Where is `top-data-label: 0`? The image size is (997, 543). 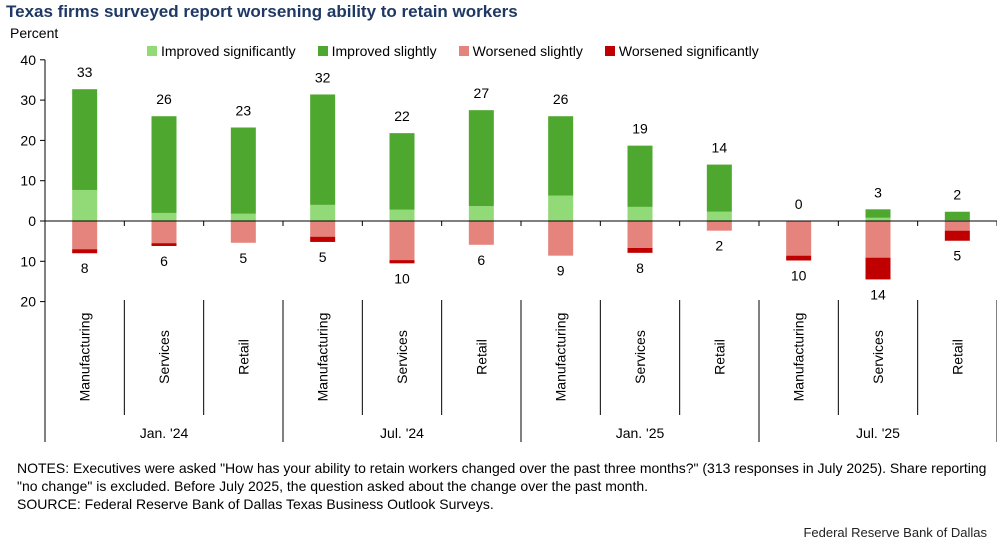 top-data-label: 0 is located at coordinates (799, 204).